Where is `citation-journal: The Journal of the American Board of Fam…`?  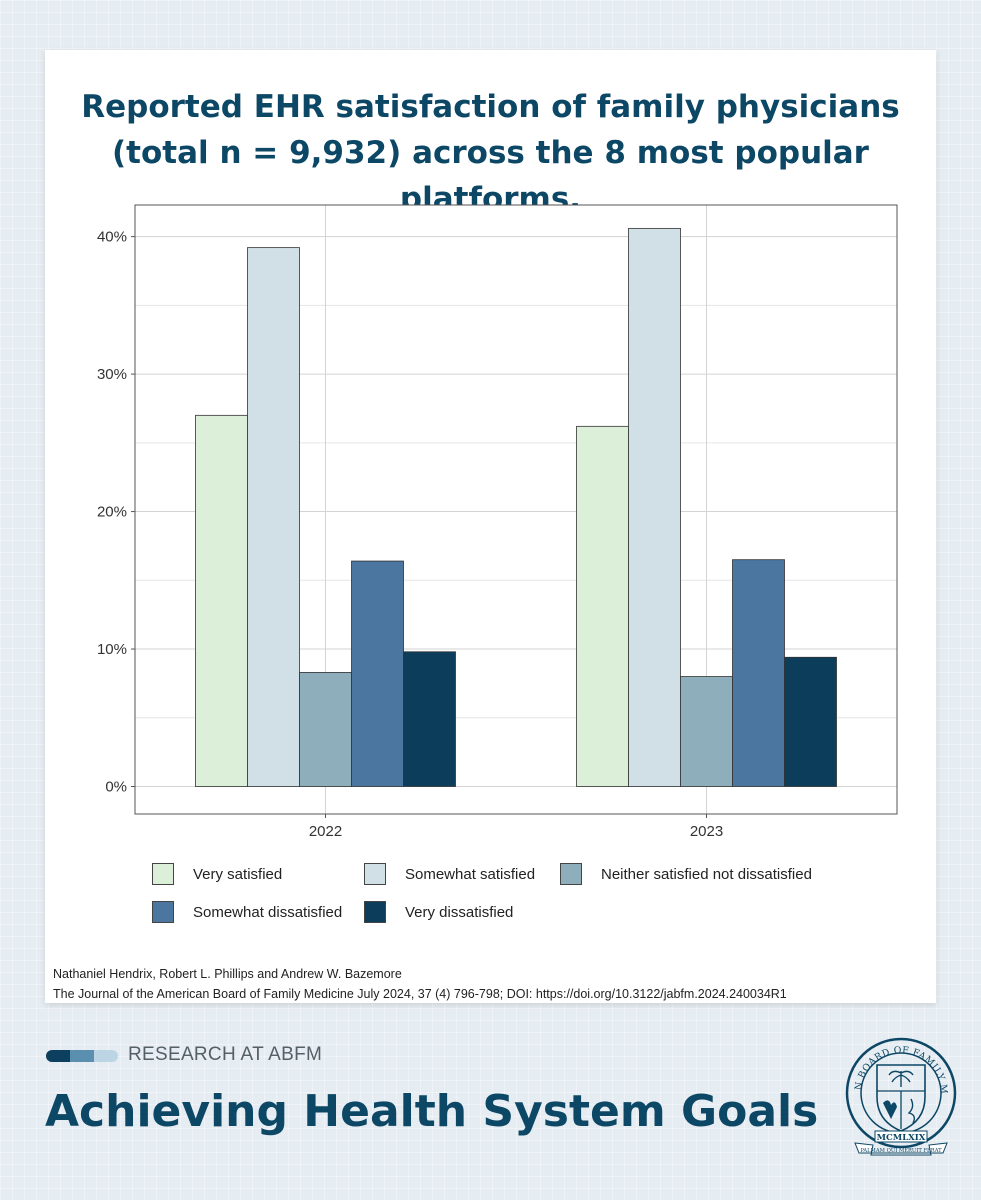 citation-journal: The Journal of the American Board of Fam… is located at coordinates (420, 994).